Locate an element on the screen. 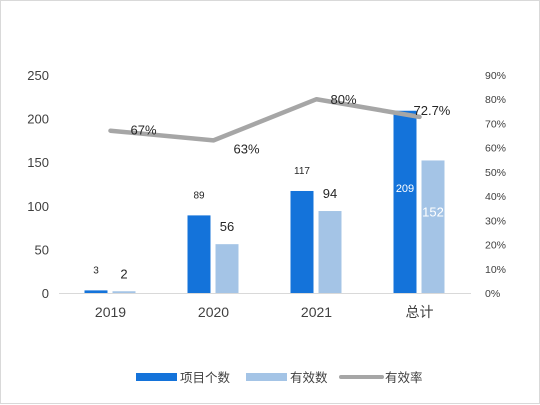 The height and width of the screenshot is (405, 540). left-axis-tick-label: 0 is located at coordinates (45, 293).